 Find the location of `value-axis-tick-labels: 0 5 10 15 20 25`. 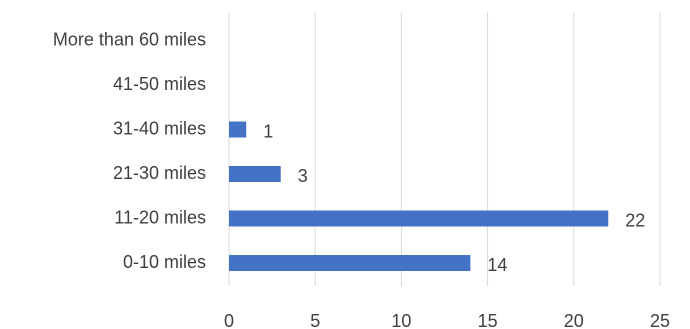

value-axis-tick-labels: 0 5 10 15 20 25 is located at coordinates (447, 320).